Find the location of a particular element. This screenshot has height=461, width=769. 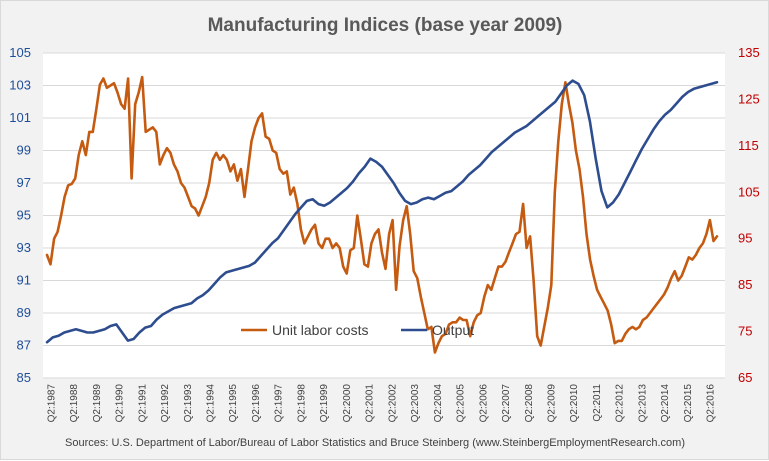

x-tick-label: Q2:1987 is located at coordinates (51, 403).